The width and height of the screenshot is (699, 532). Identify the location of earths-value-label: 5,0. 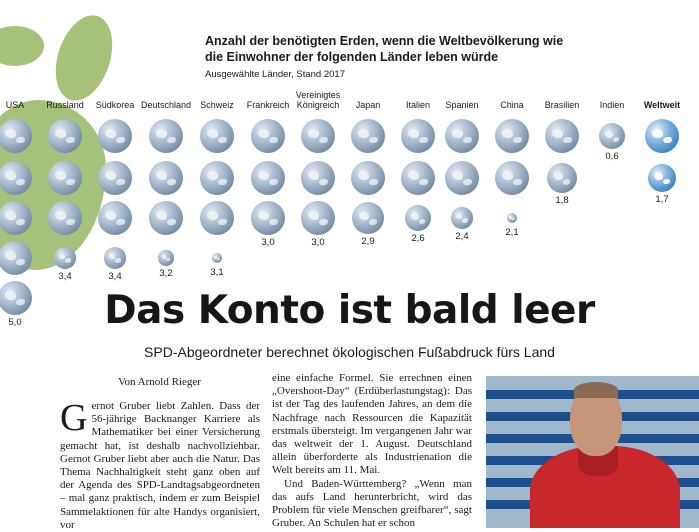
(15, 322).